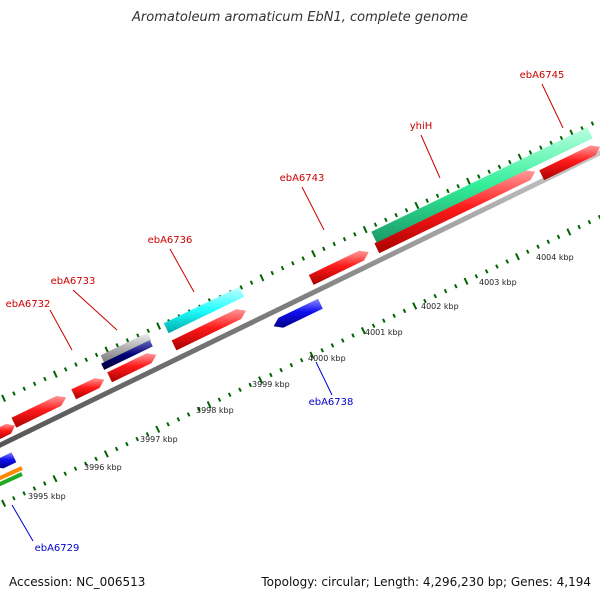  I want to click on gene-label-eba6743: ebA6743, so click(302, 178).